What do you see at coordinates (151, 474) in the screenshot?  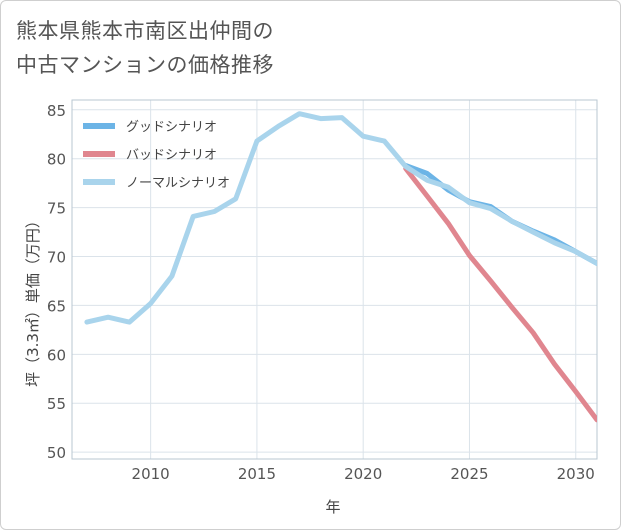 I see `x-tick-label: 2010` at bounding box center [151, 474].